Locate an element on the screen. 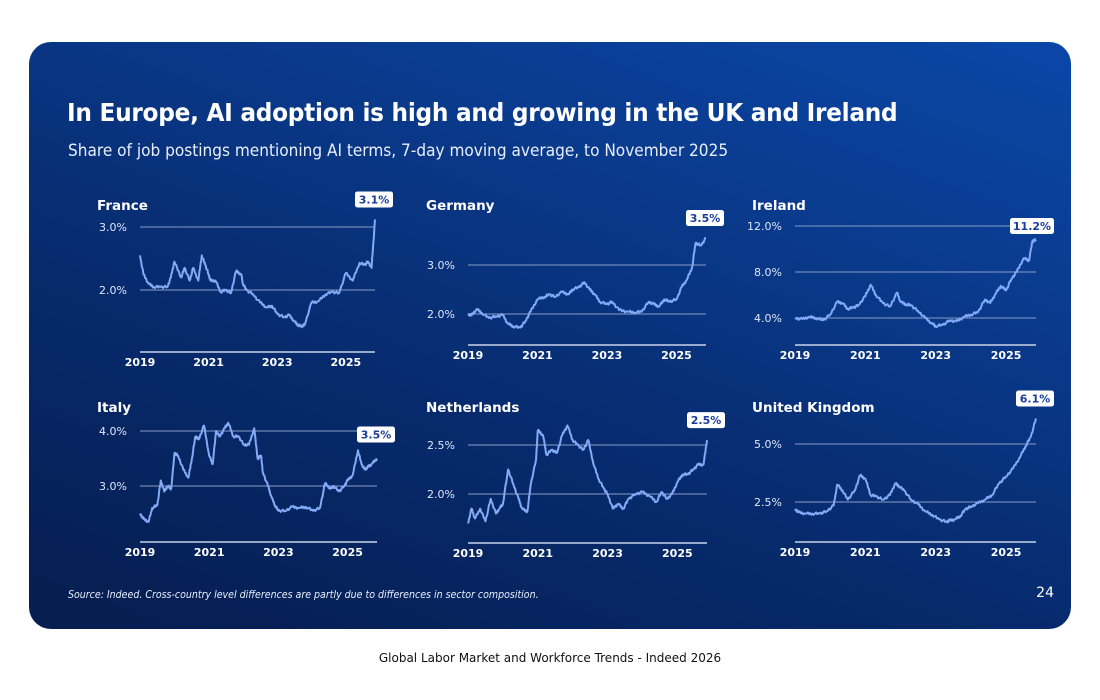  chart-panel-france: France 2.0% 3.0% 2019 2021 2023 2025 3.1% is located at coordinates (245, 280).